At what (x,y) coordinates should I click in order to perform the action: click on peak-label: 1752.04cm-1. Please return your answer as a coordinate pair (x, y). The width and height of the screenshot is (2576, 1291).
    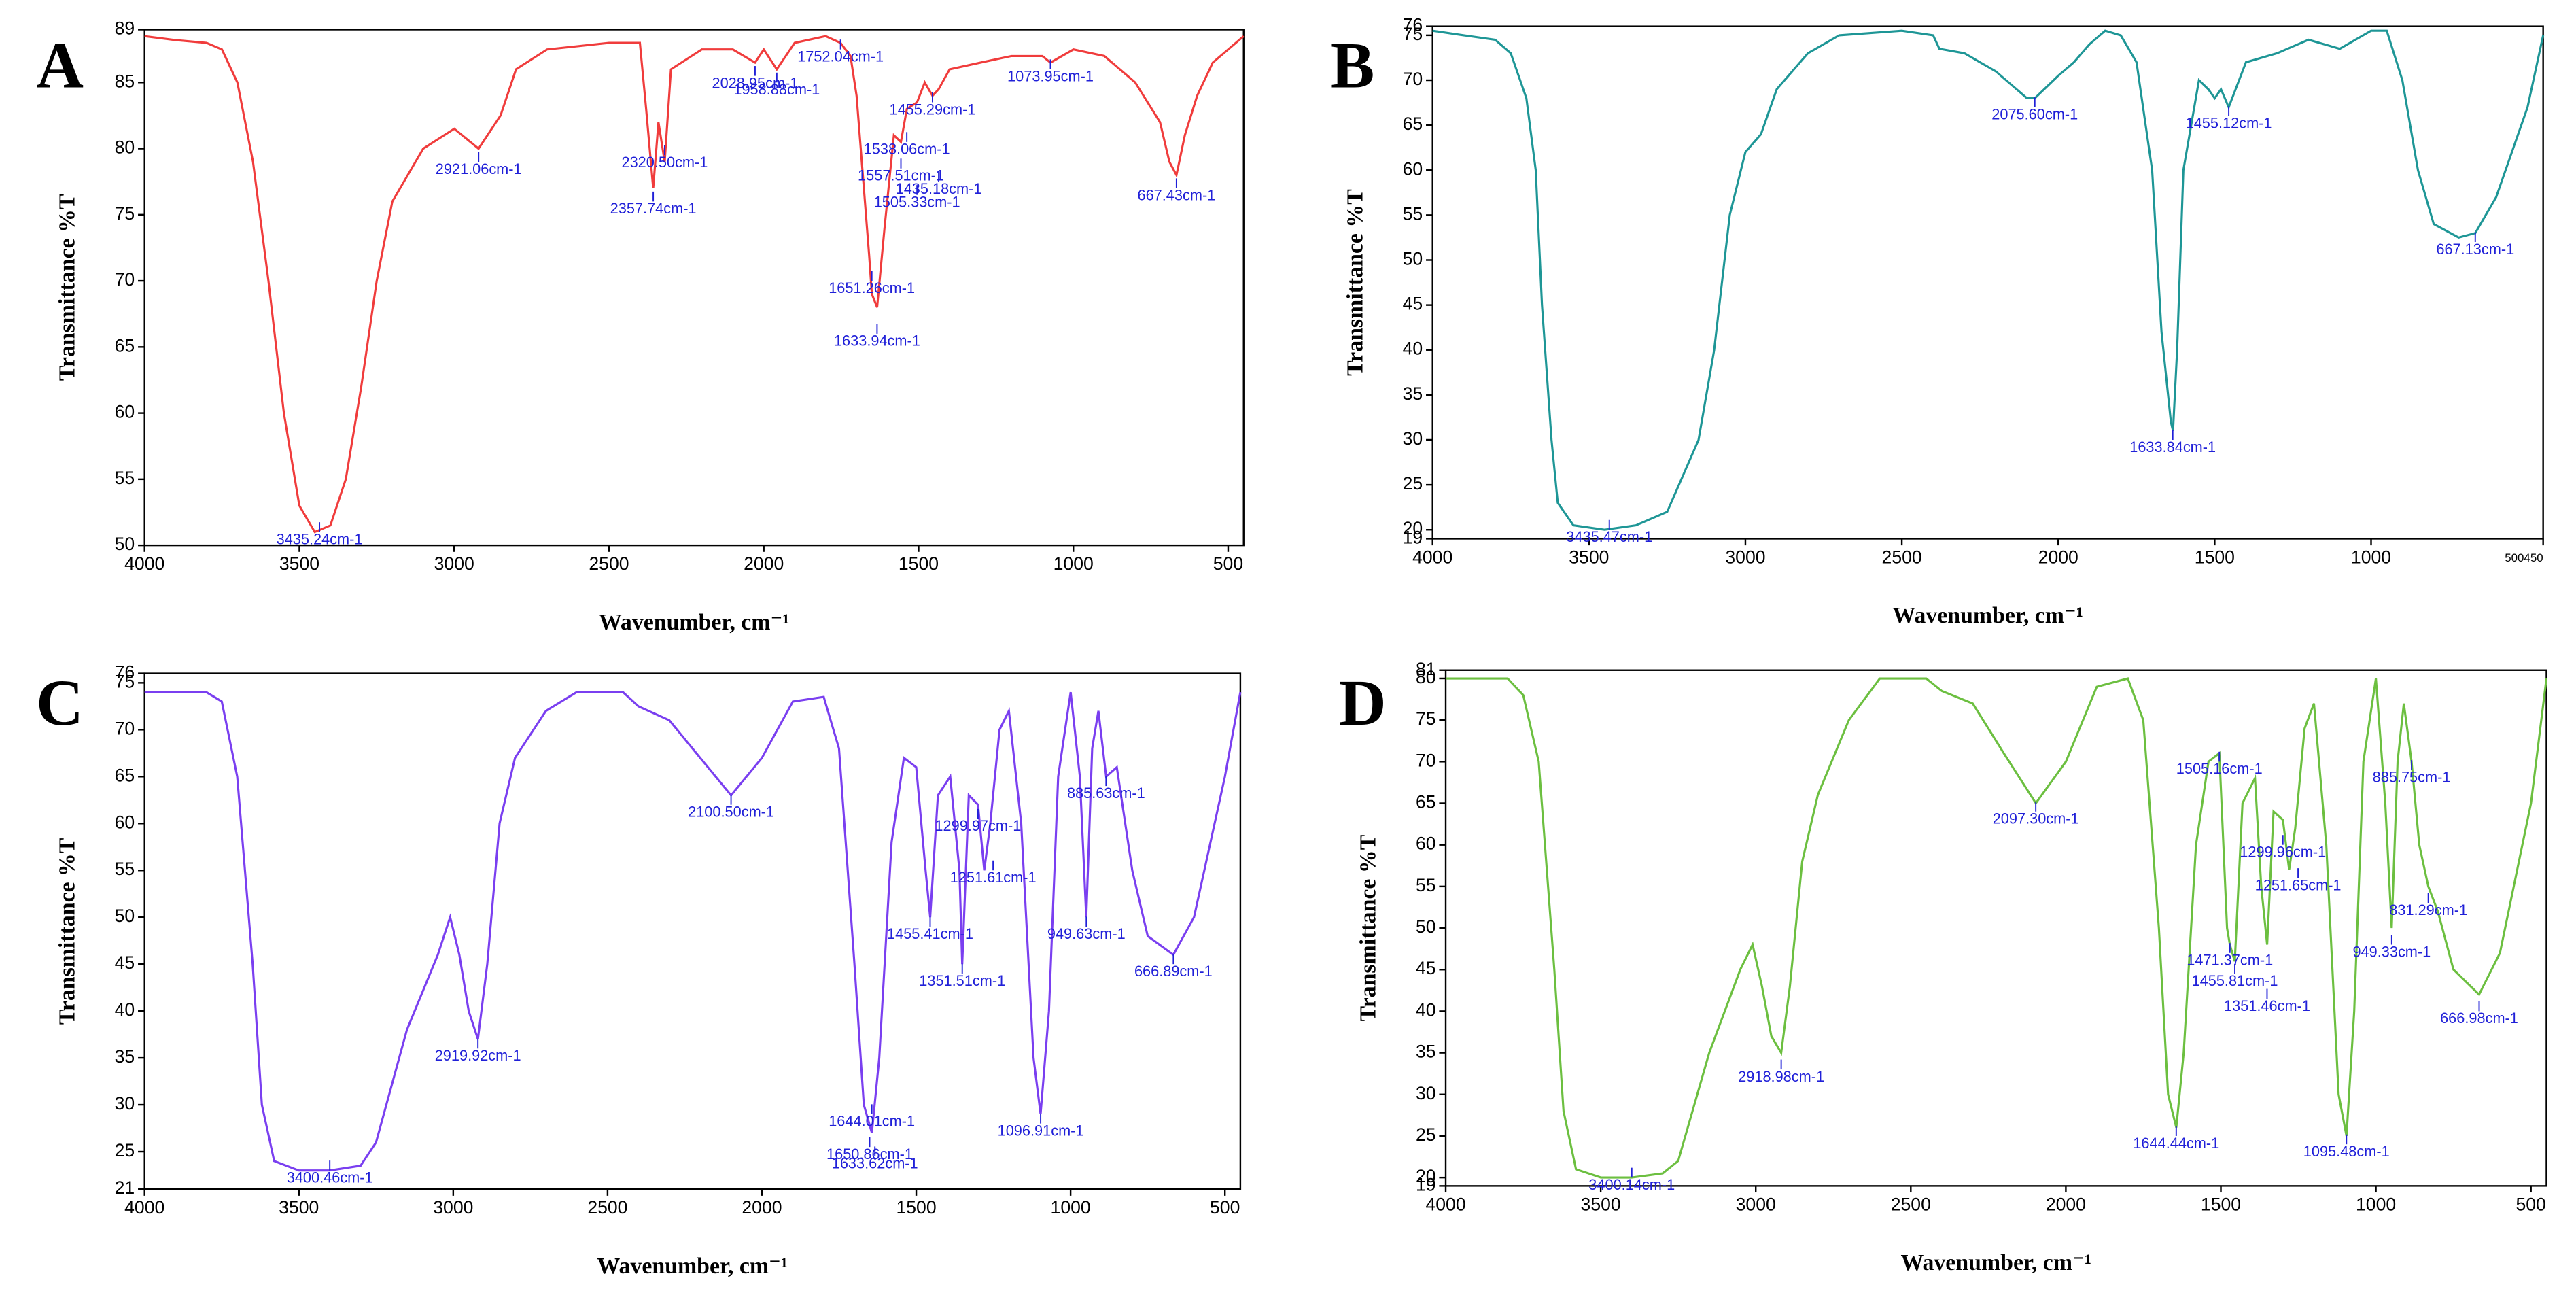
    Looking at the image, I should click on (840, 57).